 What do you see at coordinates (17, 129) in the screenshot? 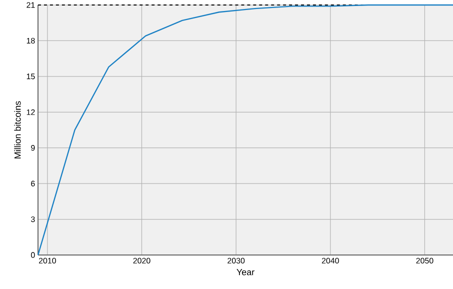
I see `y-axis-title: Million bitcoins` at bounding box center [17, 129].